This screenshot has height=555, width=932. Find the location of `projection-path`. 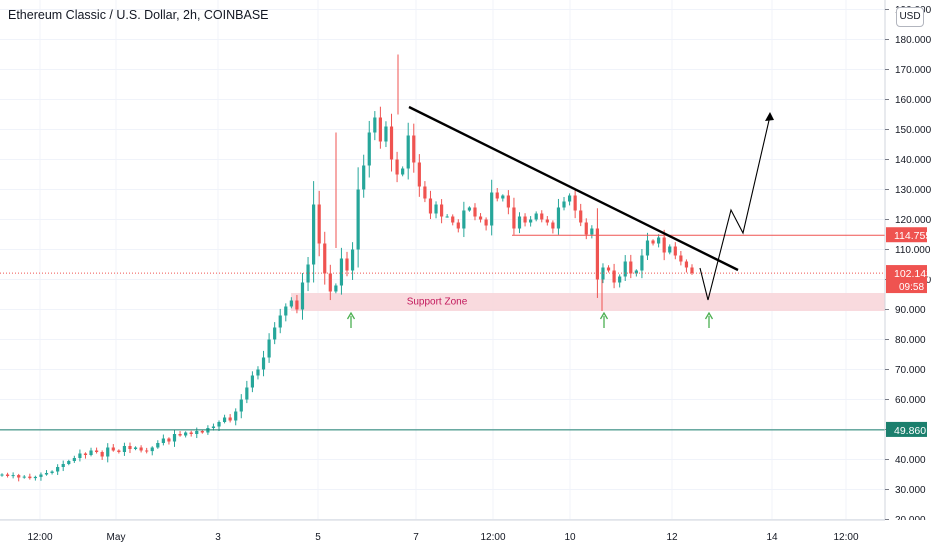

projection-path is located at coordinates (735, 208).